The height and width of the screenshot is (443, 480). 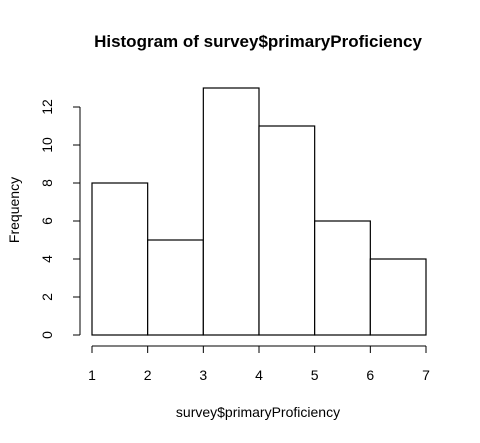 I want to click on y-axis: 0 2 4 6 8 10 12, so click(x=60, y=219).